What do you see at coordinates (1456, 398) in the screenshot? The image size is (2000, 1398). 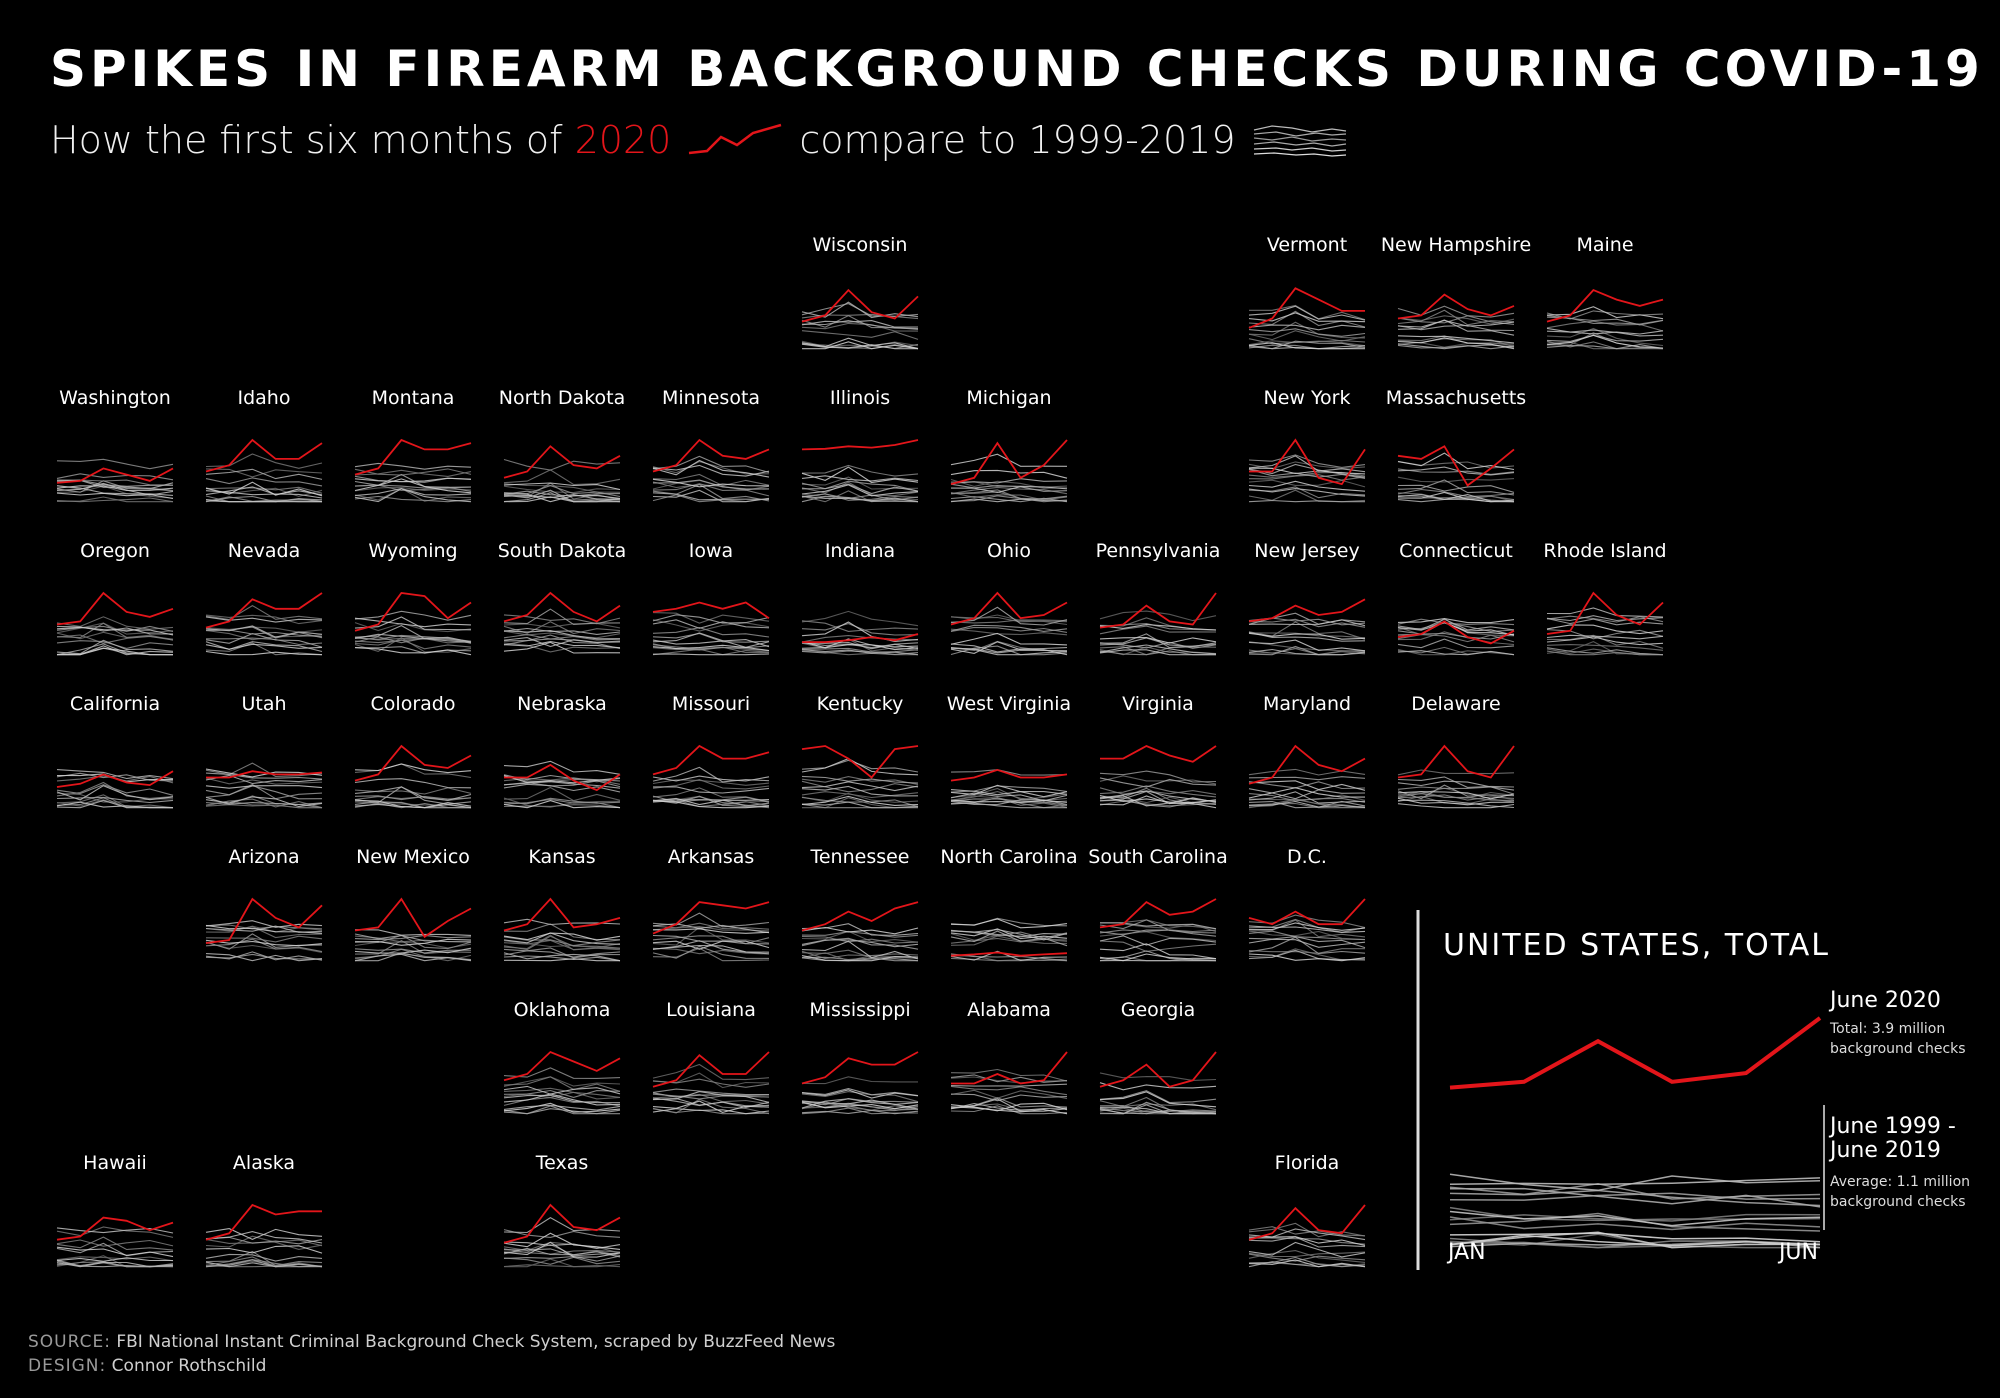 I see `state-label: Massachusetts` at bounding box center [1456, 398].